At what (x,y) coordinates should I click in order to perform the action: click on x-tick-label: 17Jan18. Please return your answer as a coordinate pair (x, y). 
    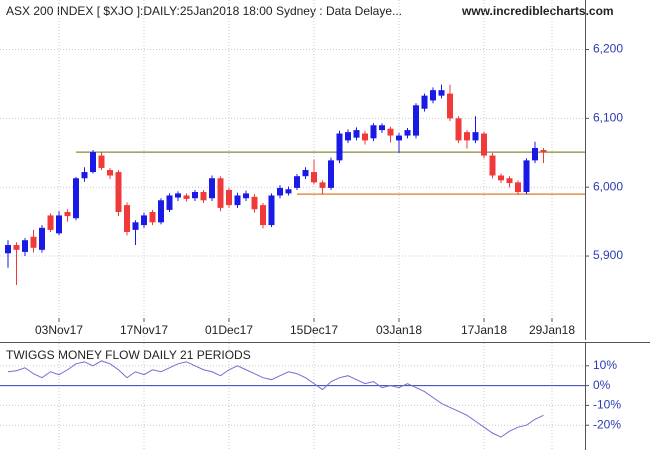
    Looking at the image, I should click on (484, 330).